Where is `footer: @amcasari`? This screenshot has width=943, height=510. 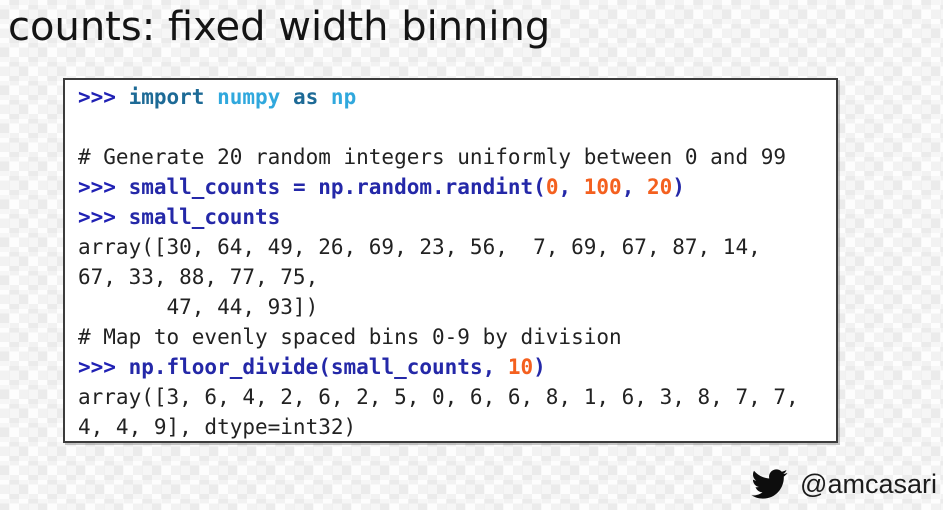
footer: @amcasari is located at coordinates (842, 484).